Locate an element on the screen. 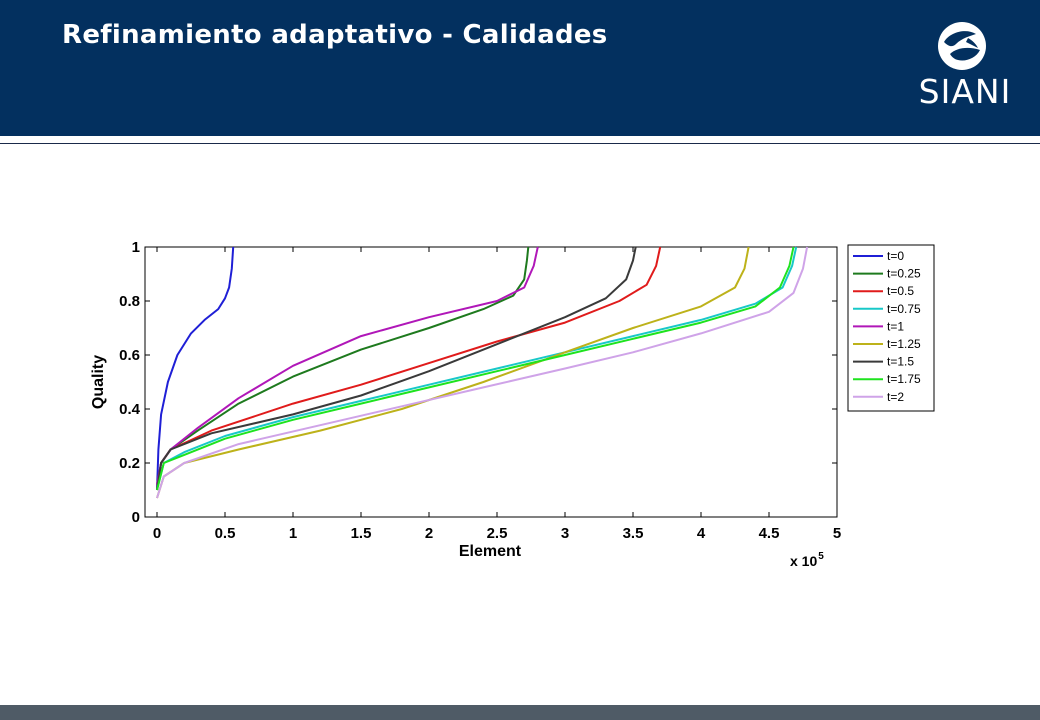 The height and width of the screenshot is (720, 1040). footer-bar is located at coordinates (520, 712).